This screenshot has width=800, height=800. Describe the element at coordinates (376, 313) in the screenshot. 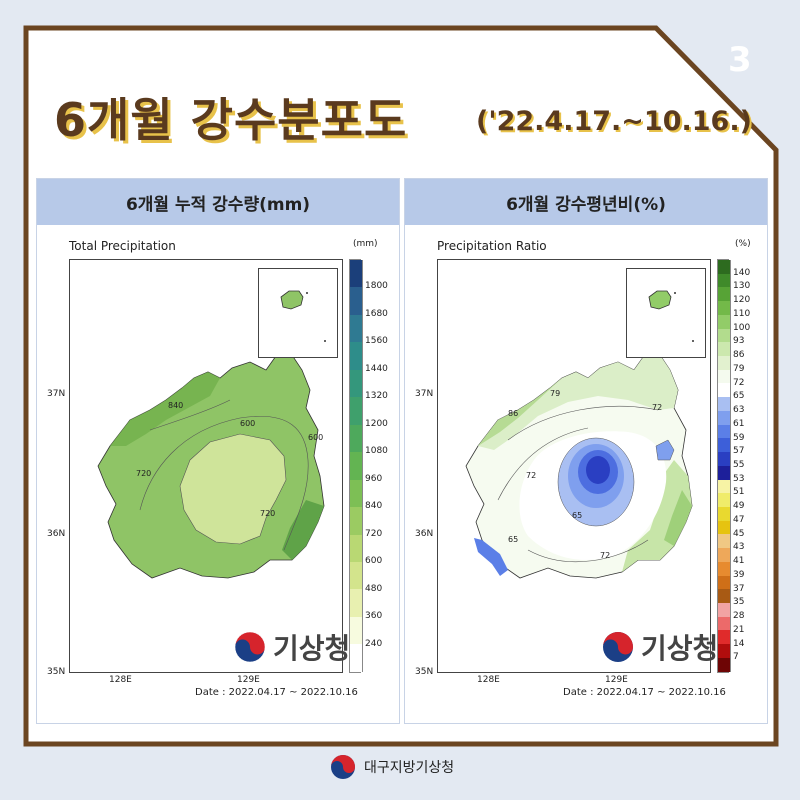

I see `legend-label: 1680` at that location.